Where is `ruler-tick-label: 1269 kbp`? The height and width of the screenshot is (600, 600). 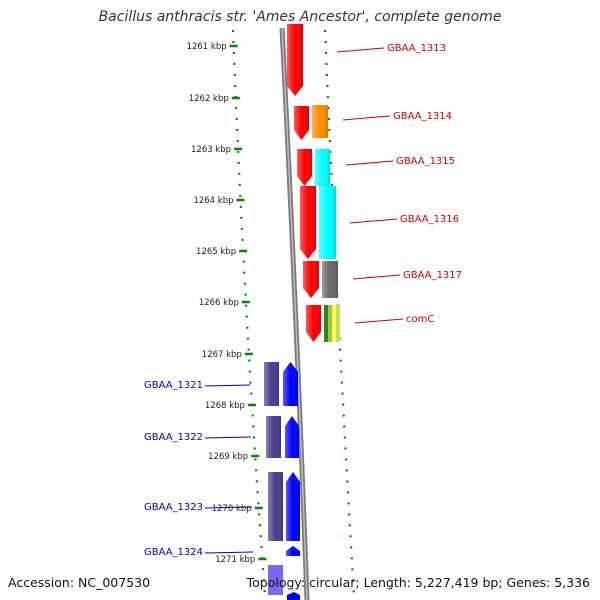 ruler-tick-label: 1269 kbp is located at coordinates (228, 457).